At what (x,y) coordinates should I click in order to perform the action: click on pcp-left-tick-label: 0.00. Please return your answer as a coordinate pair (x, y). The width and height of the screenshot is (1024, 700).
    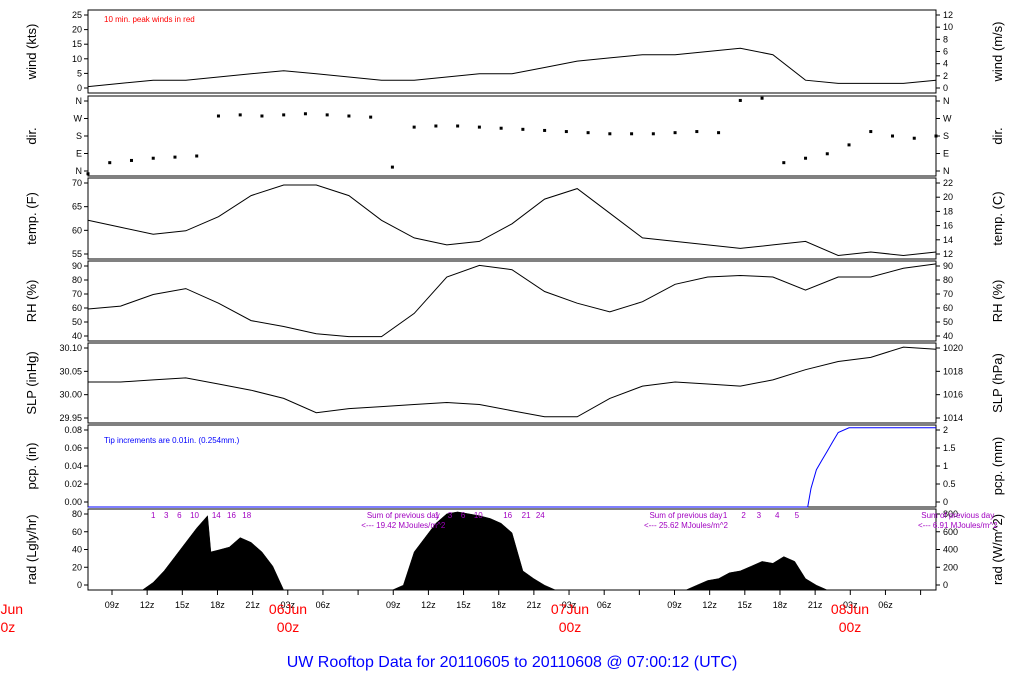
    Looking at the image, I should click on (73, 502).